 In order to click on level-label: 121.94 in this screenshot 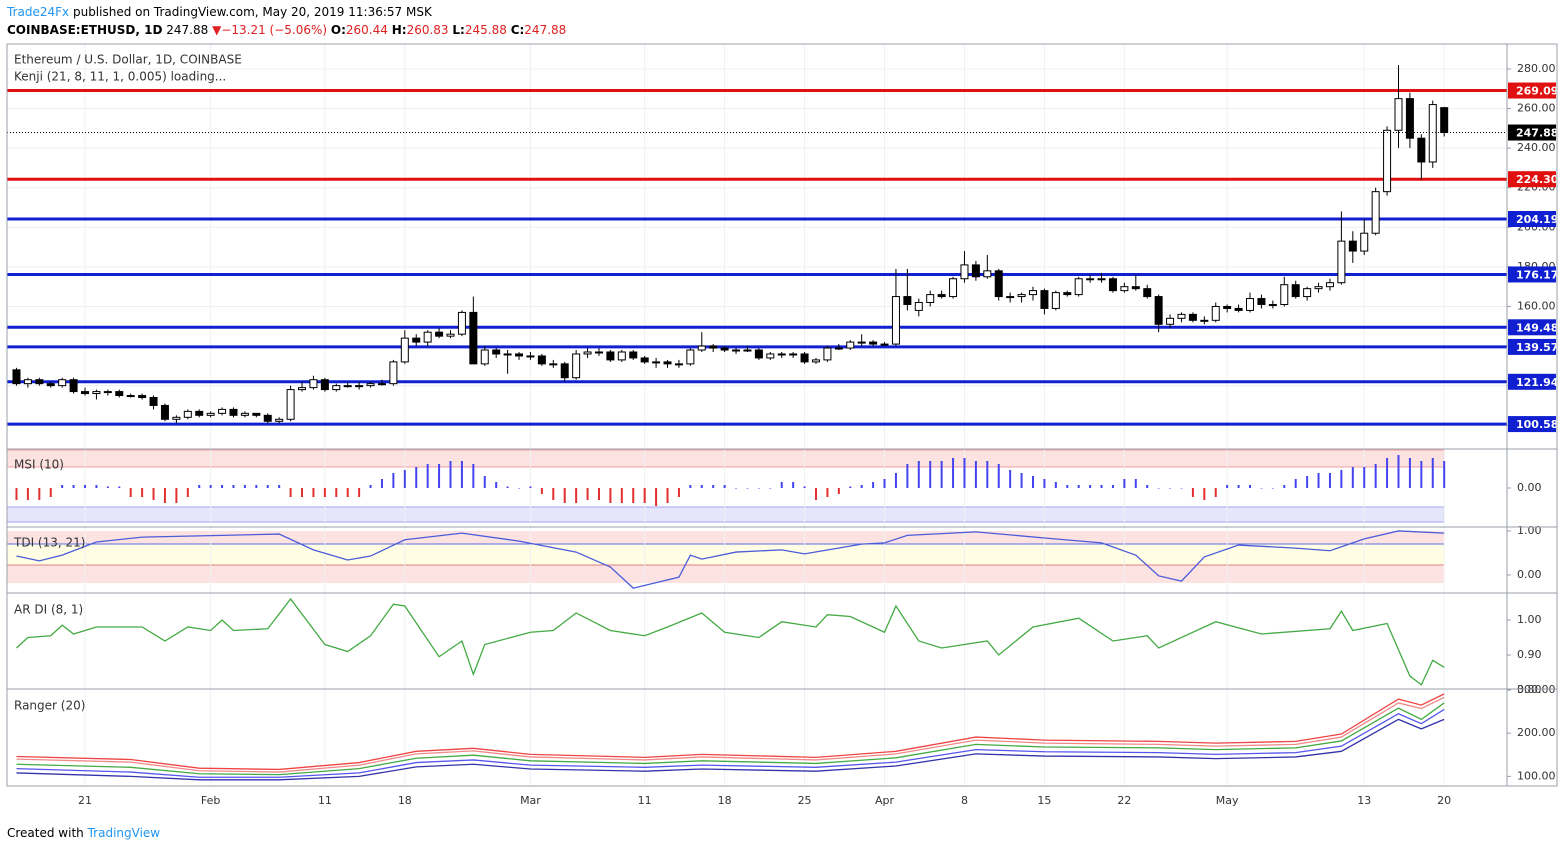, I will do `click(1537, 382)`.